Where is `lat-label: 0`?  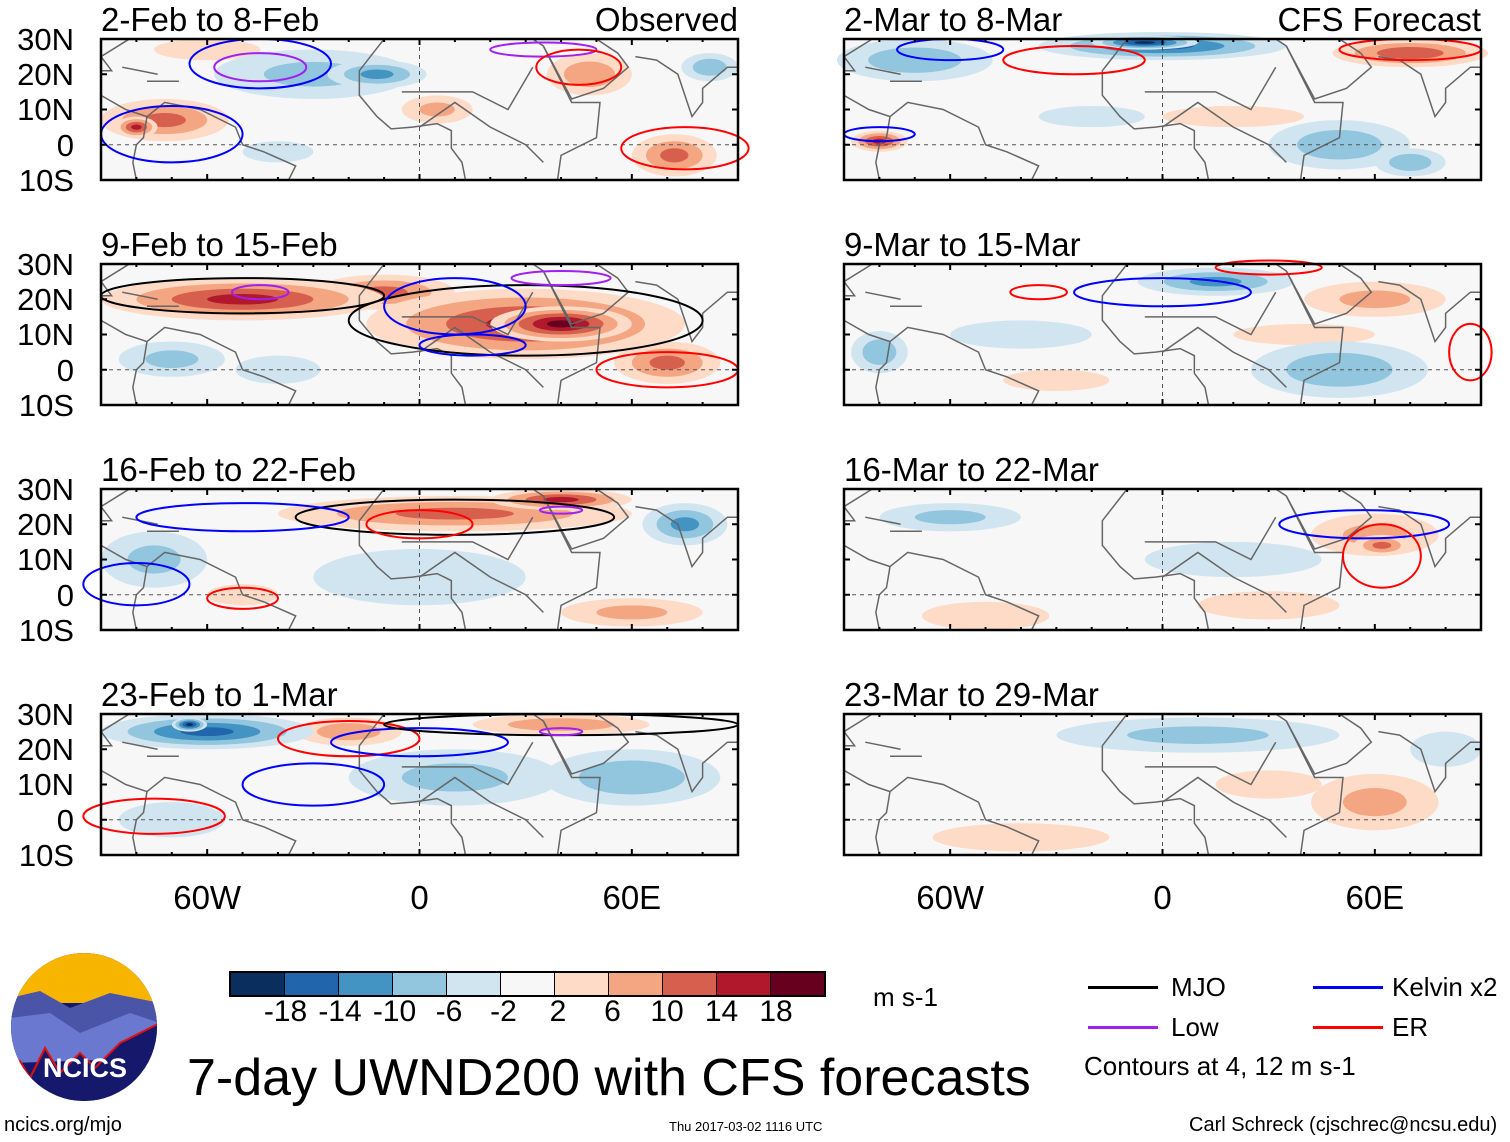 lat-label: 0 is located at coordinates (65, 595).